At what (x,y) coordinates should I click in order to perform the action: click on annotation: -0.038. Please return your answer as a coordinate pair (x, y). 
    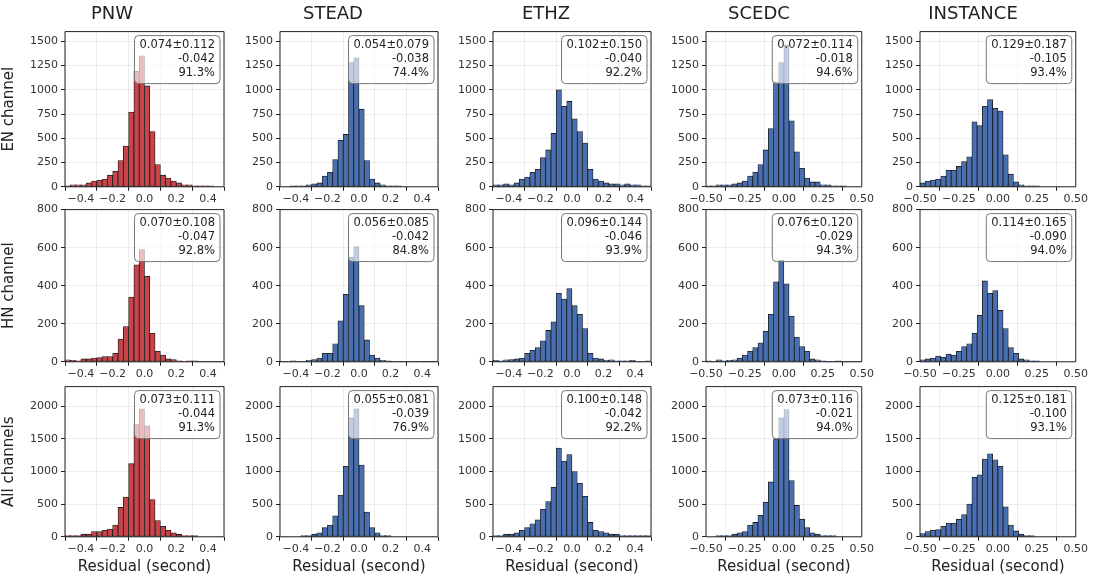
    Looking at the image, I should click on (410, 58).